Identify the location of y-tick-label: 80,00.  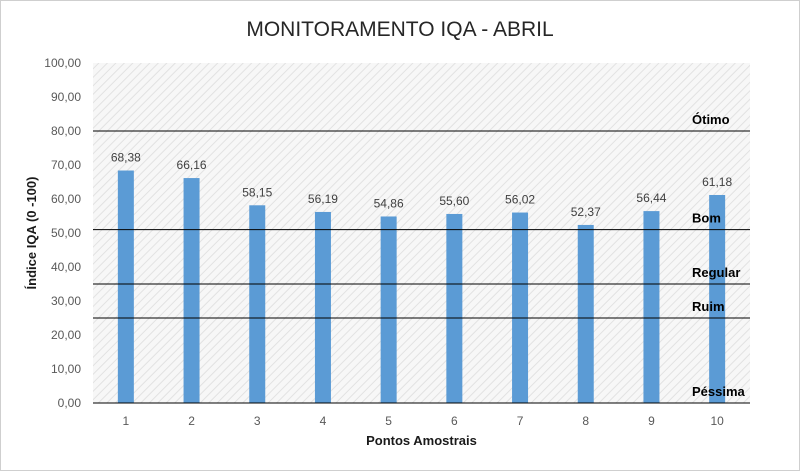
(66, 131).